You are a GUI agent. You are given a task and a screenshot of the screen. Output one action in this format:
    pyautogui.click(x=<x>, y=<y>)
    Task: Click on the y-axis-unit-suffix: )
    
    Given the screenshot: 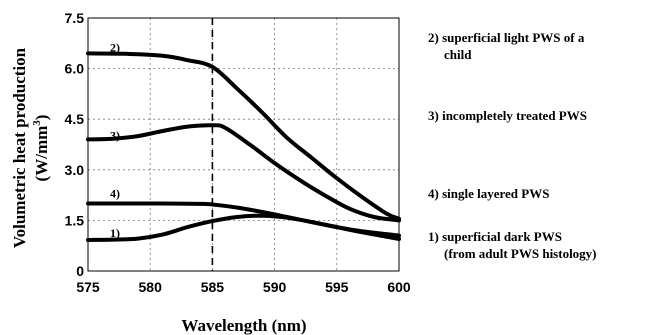 What is the action you would take?
    pyautogui.click(x=41, y=118)
    